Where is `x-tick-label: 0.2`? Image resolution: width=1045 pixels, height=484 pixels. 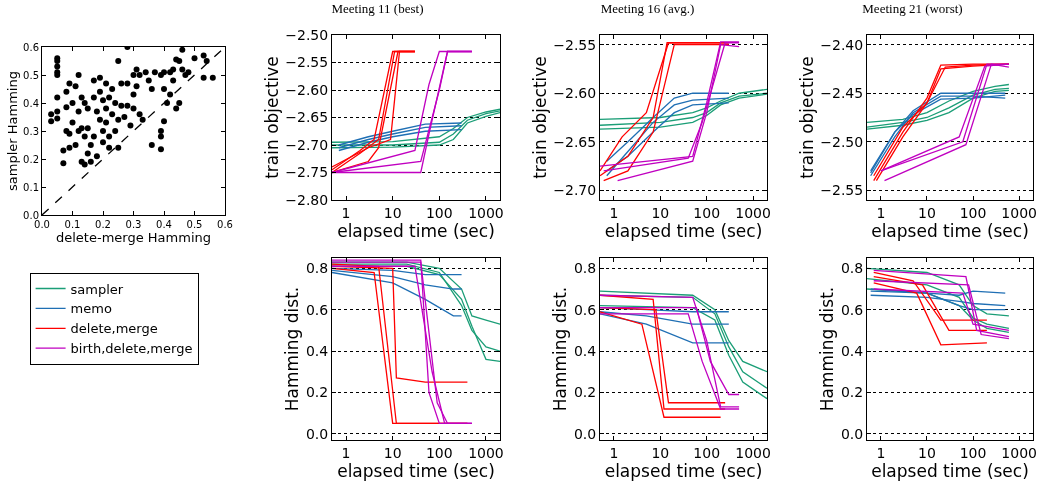 x-tick-label: 0.2 is located at coordinates (103, 224).